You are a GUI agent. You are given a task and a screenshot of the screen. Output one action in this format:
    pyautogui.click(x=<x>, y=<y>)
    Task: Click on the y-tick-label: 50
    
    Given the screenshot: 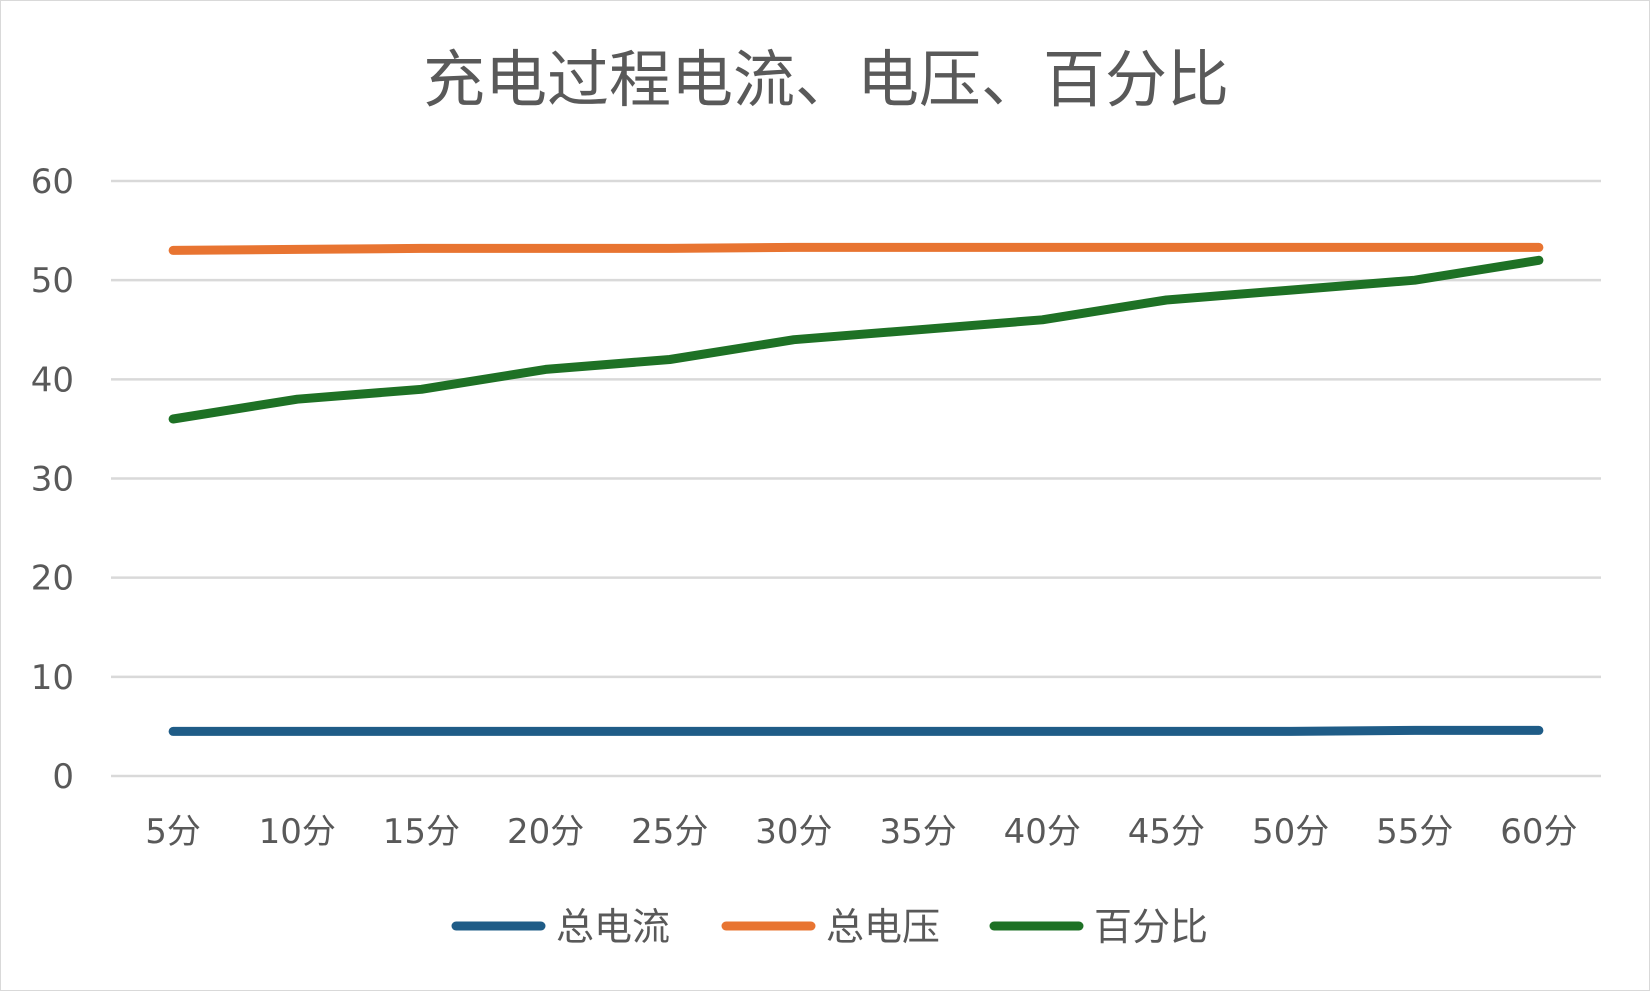 What is the action you would take?
    pyautogui.click(x=52, y=281)
    